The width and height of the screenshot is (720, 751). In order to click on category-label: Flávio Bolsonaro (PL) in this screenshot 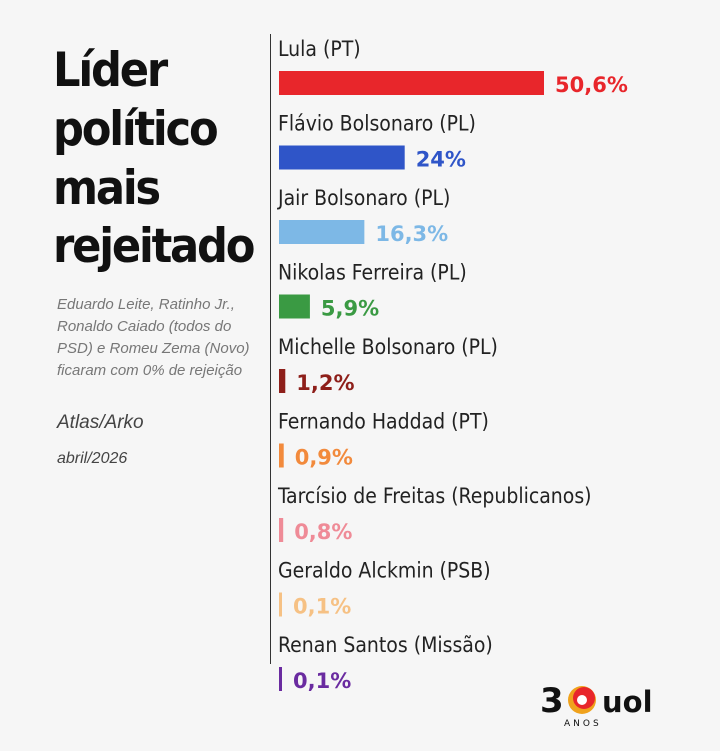, I will do `click(377, 124)`.